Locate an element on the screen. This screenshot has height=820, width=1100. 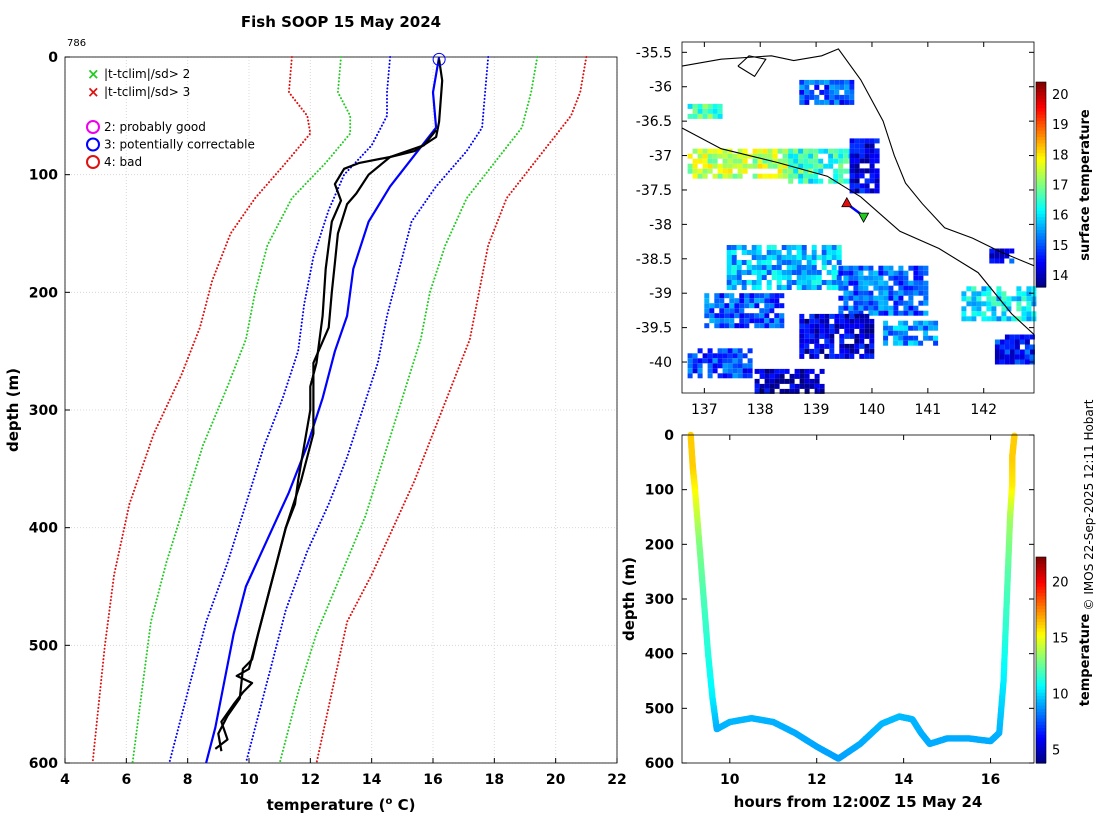
legend-label: 2: probably good is located at coordinates (155, 127).